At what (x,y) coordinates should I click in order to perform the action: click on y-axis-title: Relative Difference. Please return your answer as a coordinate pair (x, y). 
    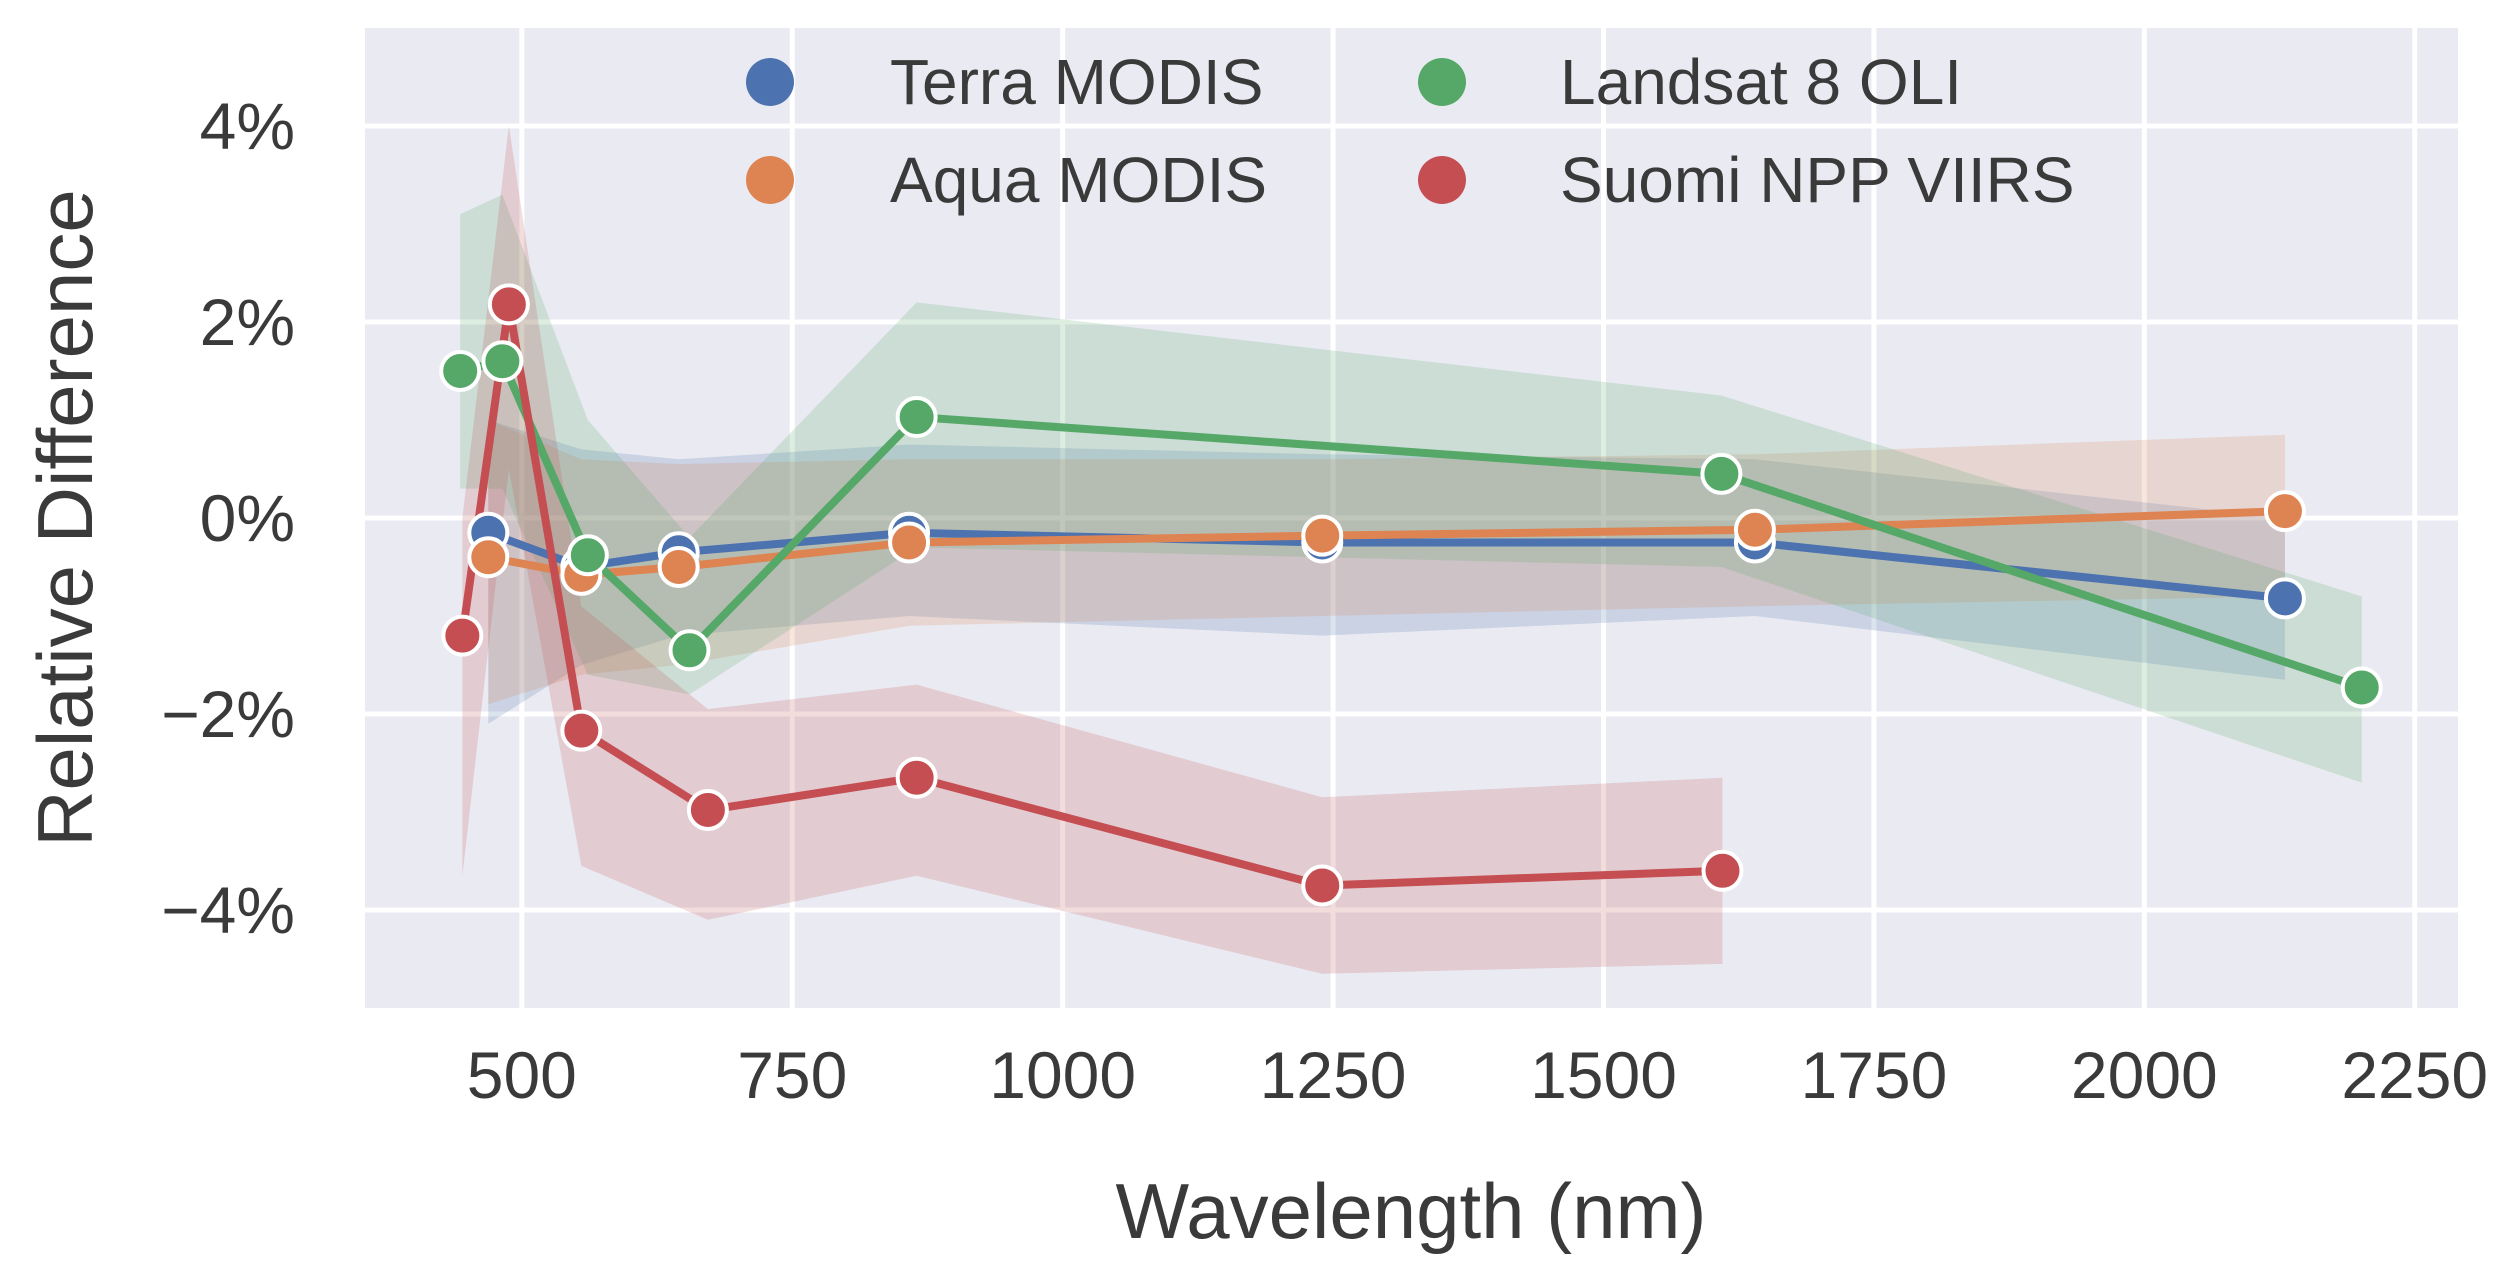
    Looking at the image, I should click on (65, 518).